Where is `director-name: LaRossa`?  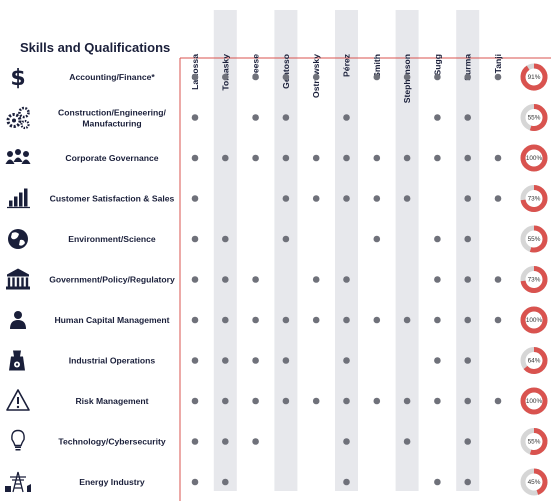 director-name: LaRossa is located at coordinates (195, 72).